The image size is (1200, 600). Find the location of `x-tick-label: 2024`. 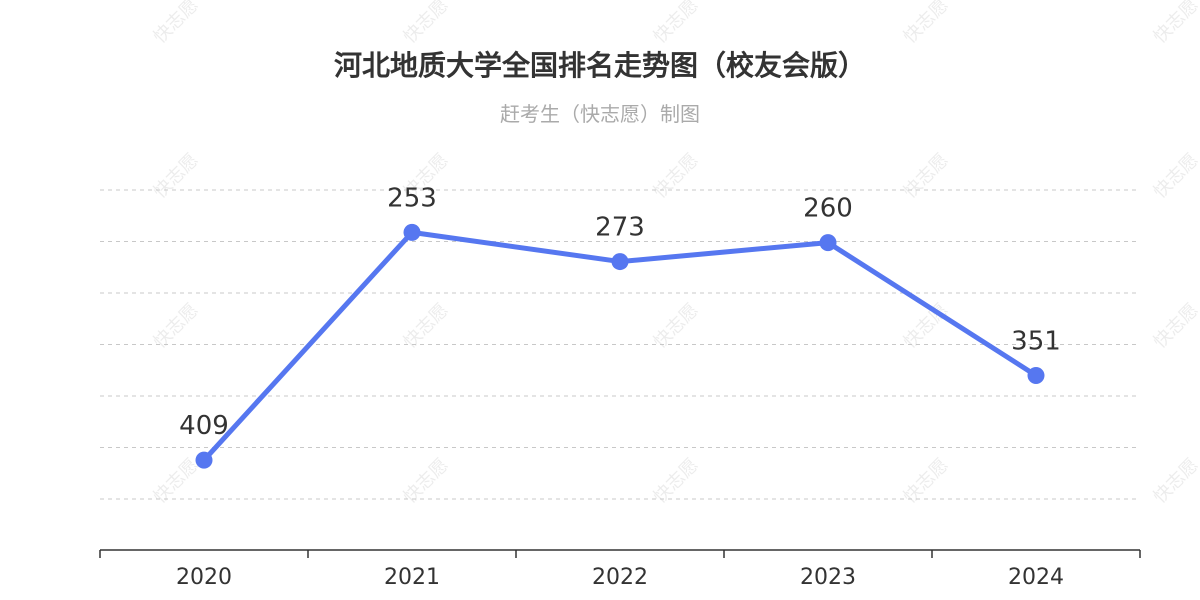

x-tick-label: 2024 is located at coordinates (1036, 577).